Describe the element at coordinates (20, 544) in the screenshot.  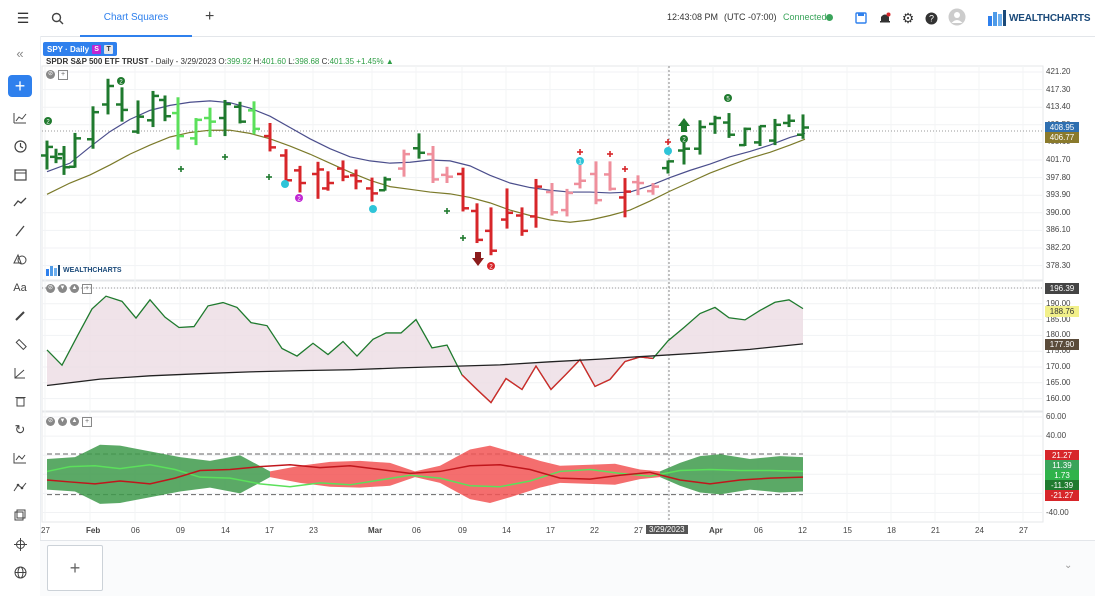
I see `target-icon` at that location.